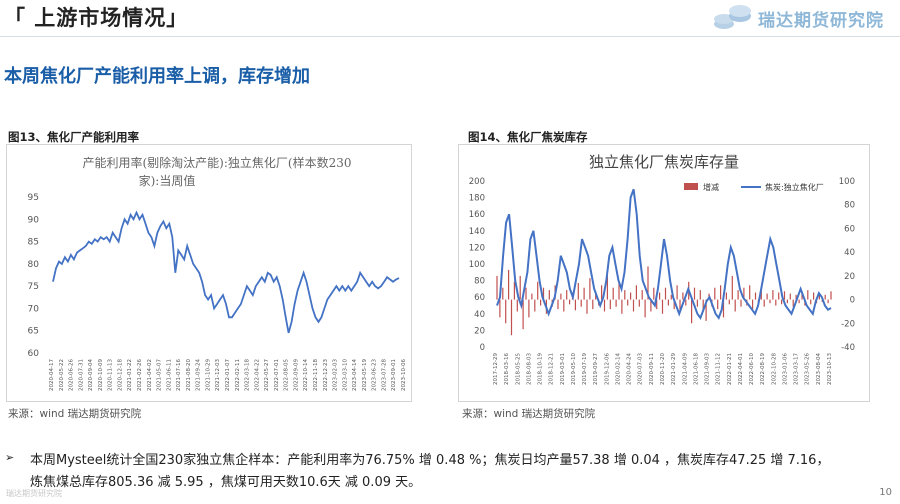  I want to click on chart-2-xtick-label: 2022-01-21, so click(730, 369).